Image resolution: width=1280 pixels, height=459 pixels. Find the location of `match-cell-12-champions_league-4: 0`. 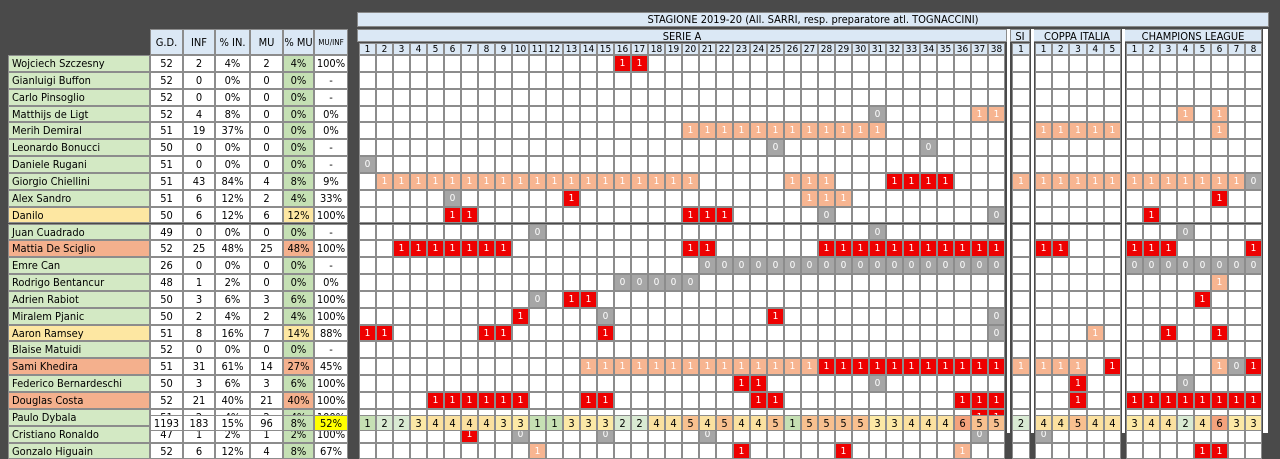

match-cell-12-champions_league-4: 0 is located at coordinates (1185, 266).